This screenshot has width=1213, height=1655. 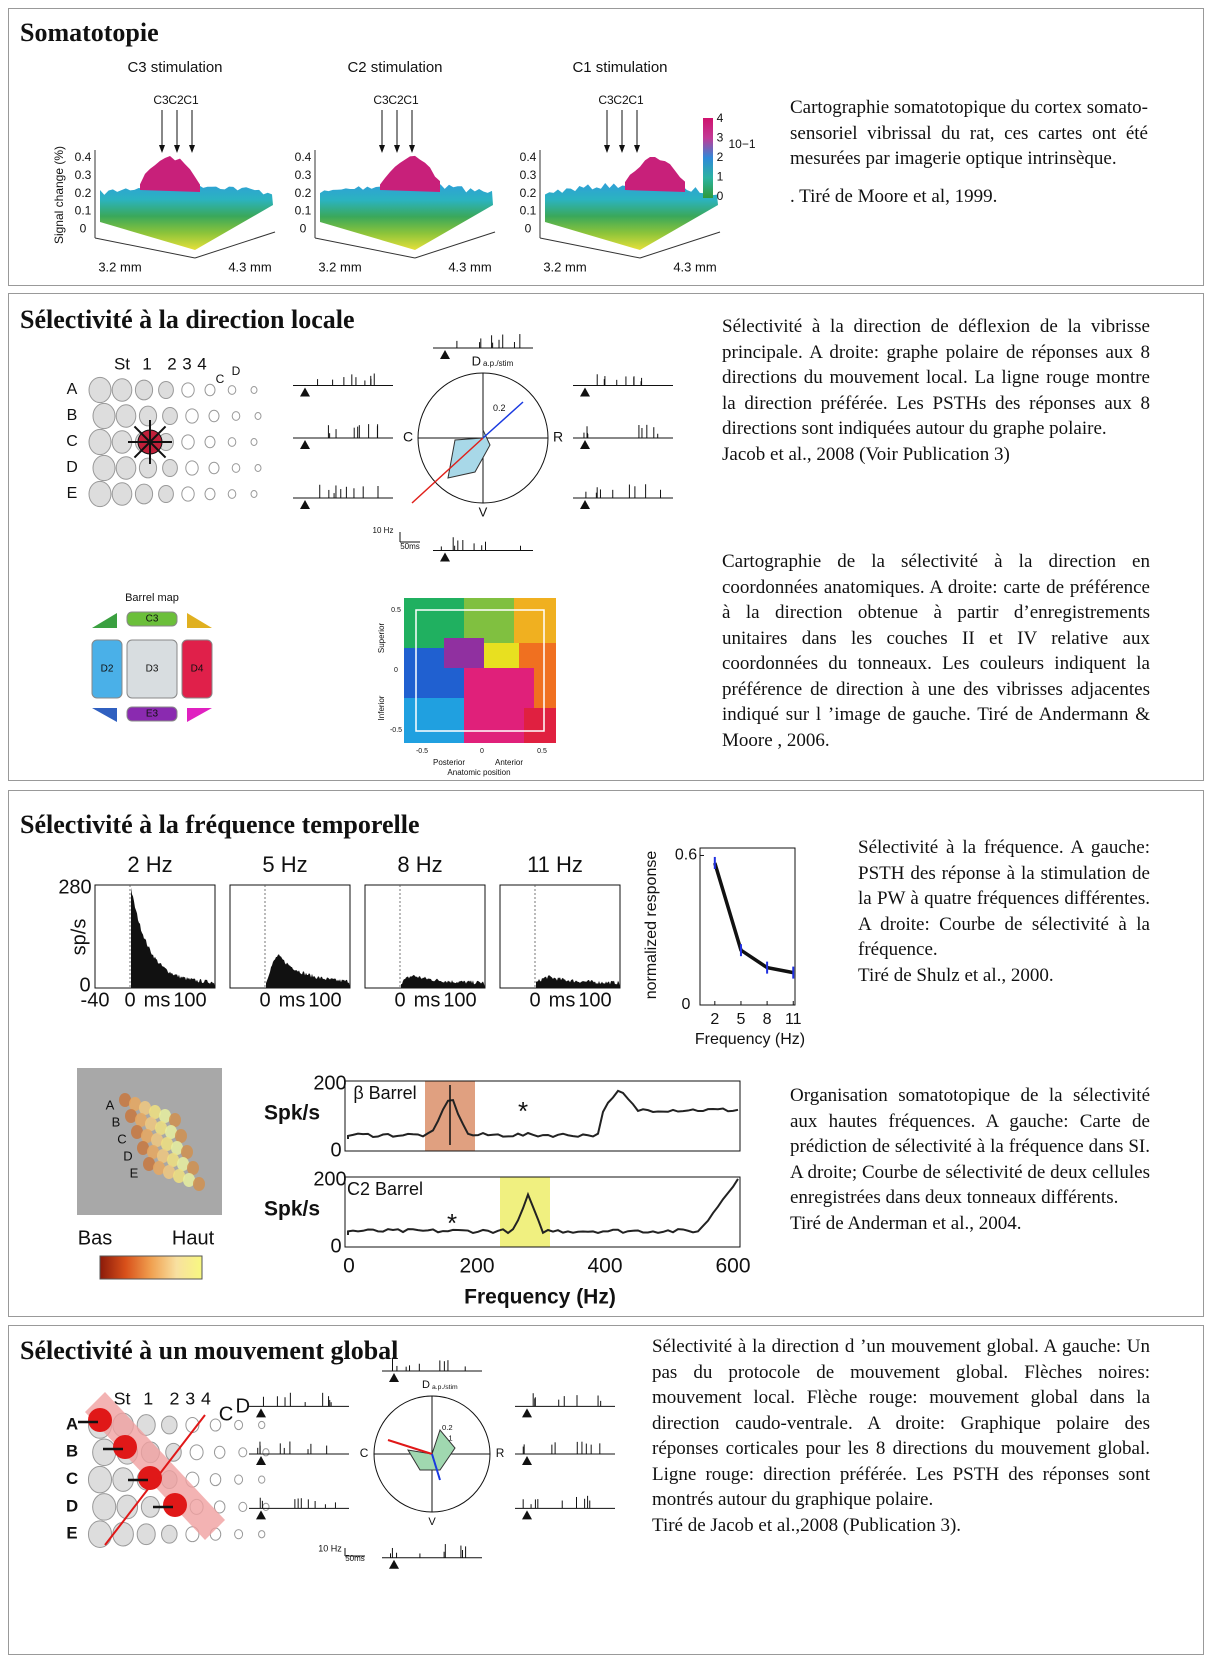 What do you see at coordinates (72, 493) in the screenshot?
I see `label: E` at bounding box center [72, 493].